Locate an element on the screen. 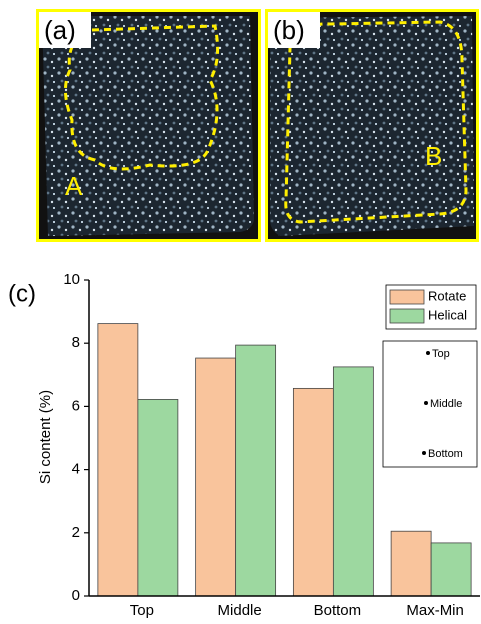 The image size is (481, 624). x-tick-label: Bottom is located at coordinates (338, 610).